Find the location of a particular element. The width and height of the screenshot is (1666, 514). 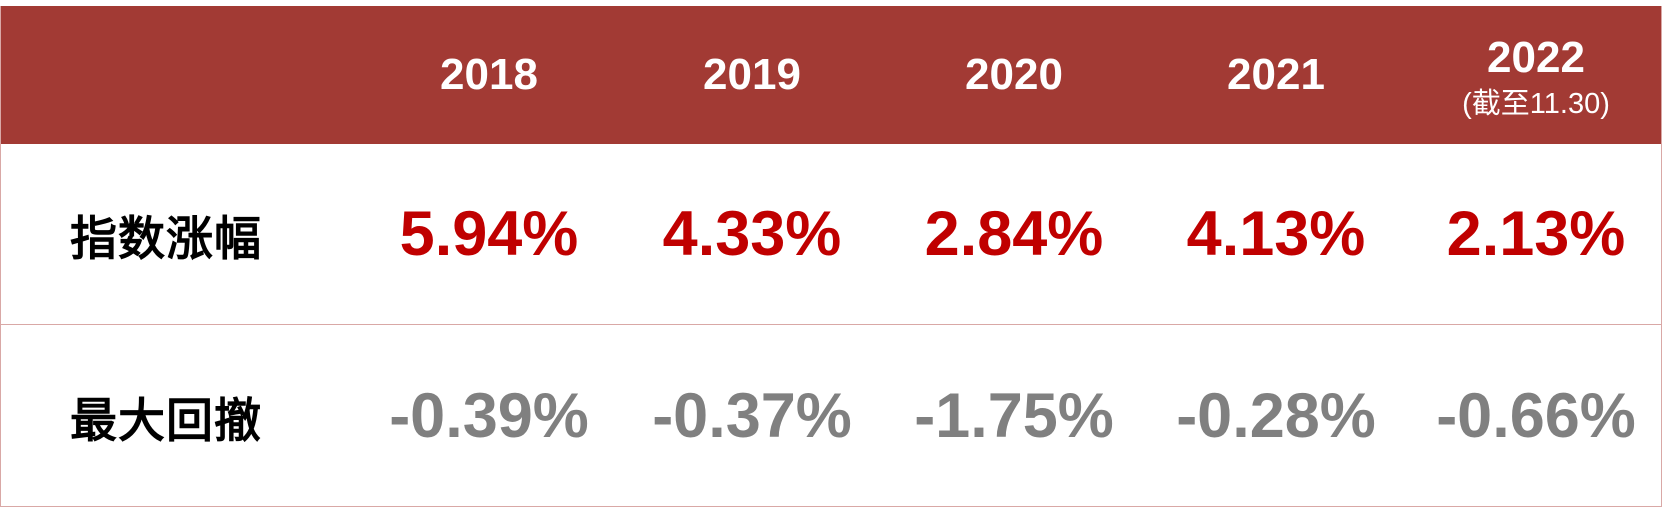

year-label: 2020 is located at coordinates (1014, 74).